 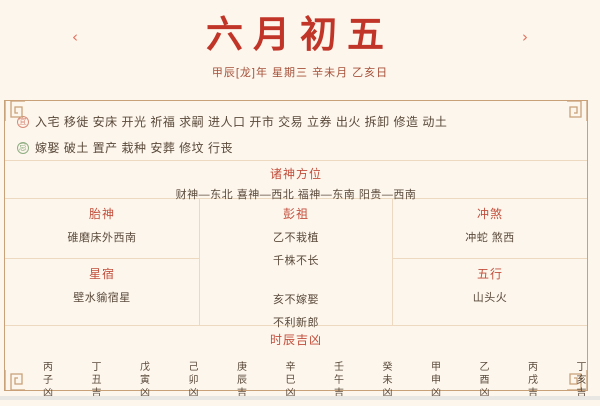 I want to click on pengzu-cell: 彭祖 乙不栽植 千株不长 亥不嫁娶 不利新郎, so click(x=296, y=264).